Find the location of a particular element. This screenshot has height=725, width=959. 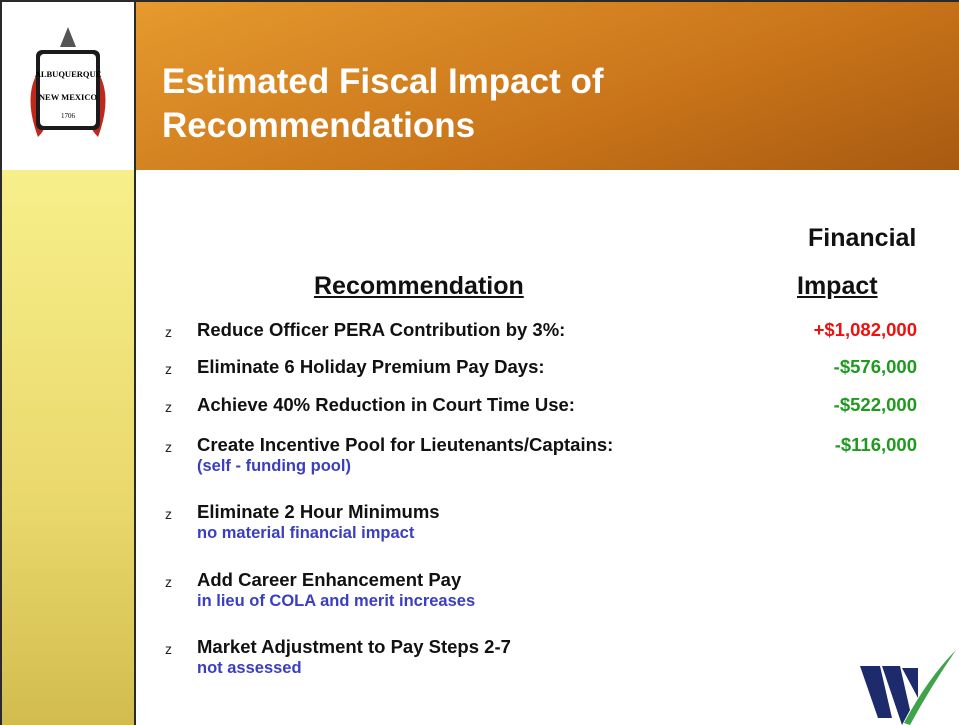

impact-header: Financial is located at coordinates (862, 238).